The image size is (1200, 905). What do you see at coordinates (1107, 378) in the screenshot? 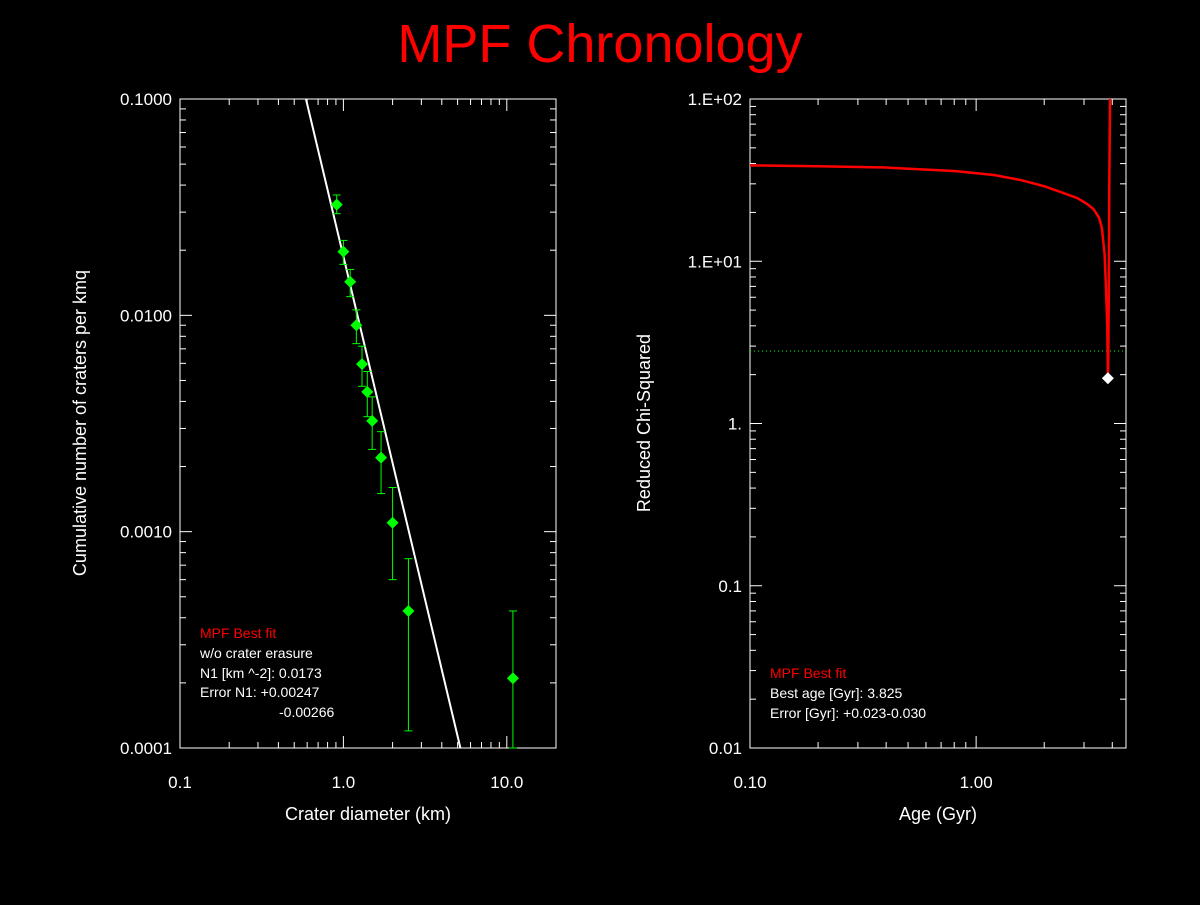
I see `best-fit-marker` at bounding box center [1107, 378].